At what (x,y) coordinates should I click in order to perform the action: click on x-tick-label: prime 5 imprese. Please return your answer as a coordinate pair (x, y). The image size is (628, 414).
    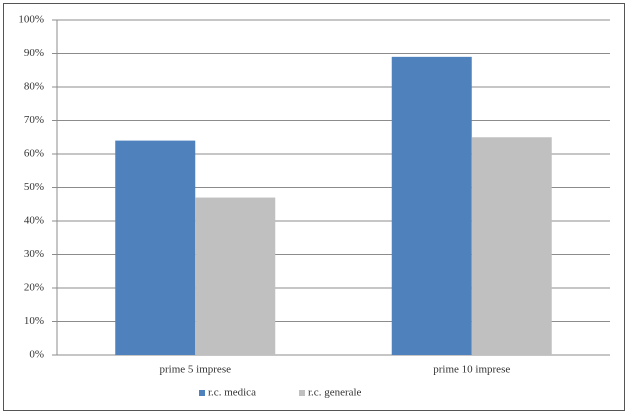
    Looking at the image, I should click on (196, 370).